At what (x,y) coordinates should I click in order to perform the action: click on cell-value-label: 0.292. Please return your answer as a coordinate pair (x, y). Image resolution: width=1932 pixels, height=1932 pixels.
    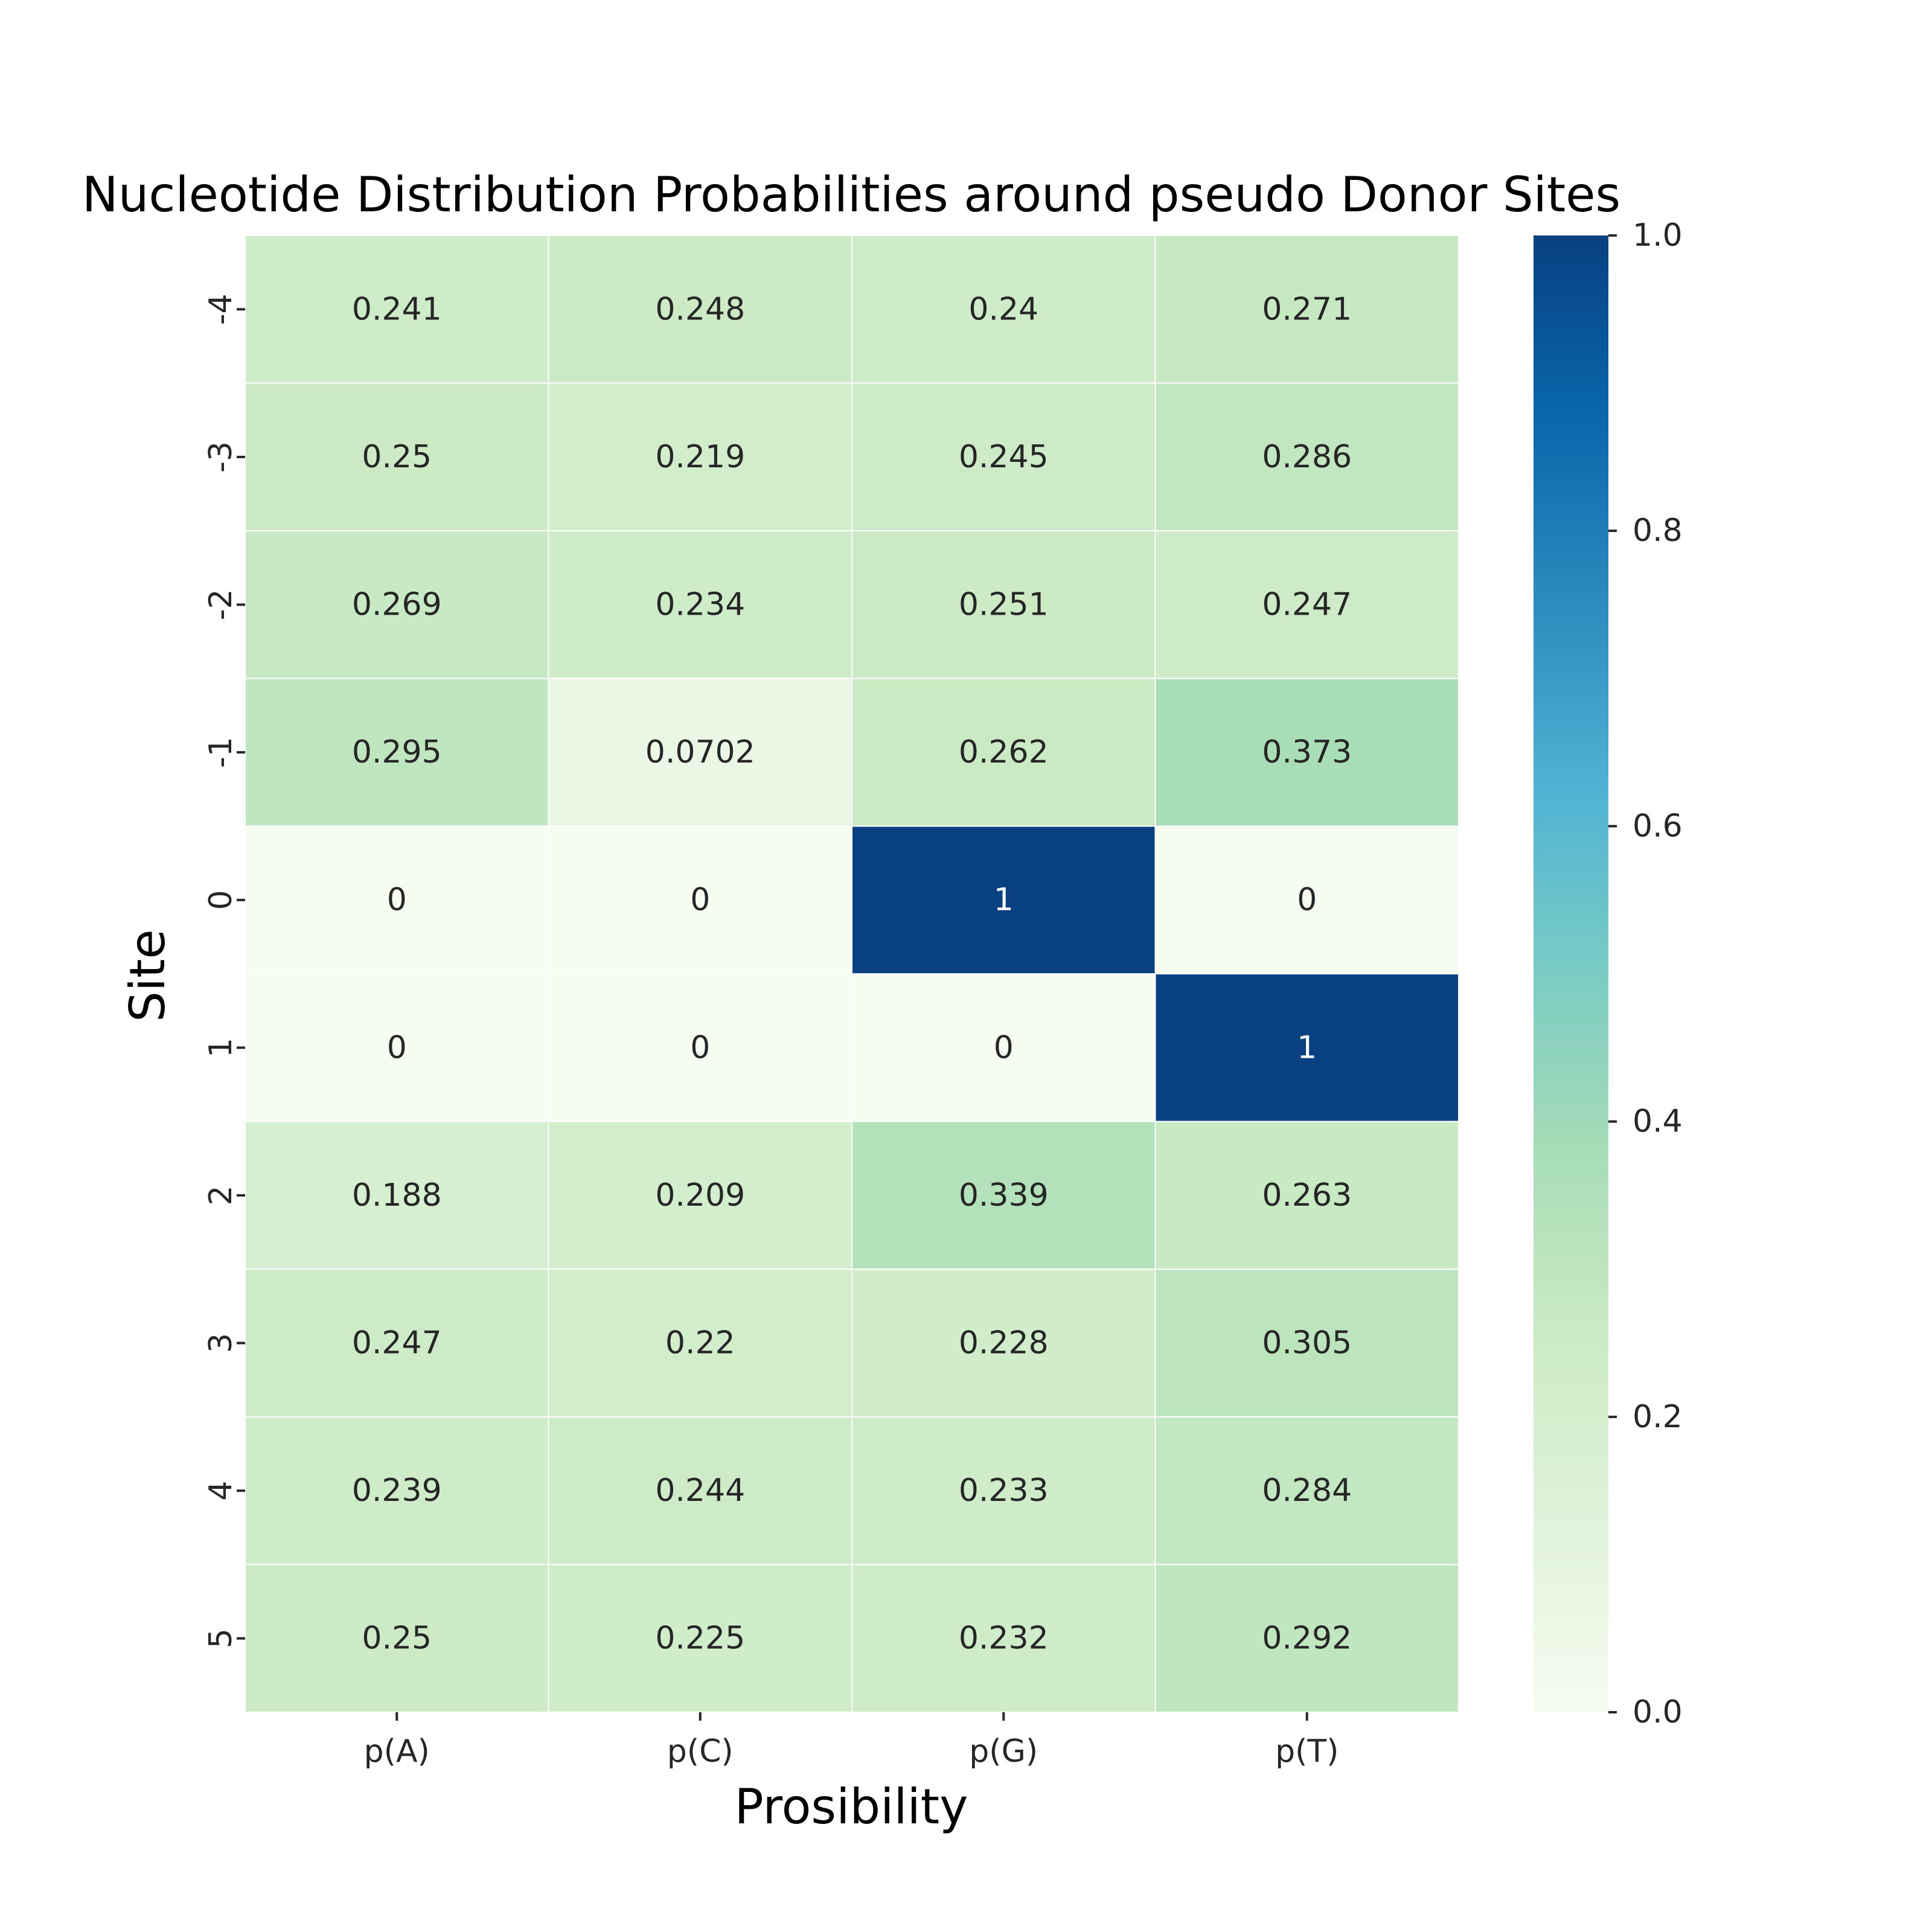
    Looking at the image, I should click on (1307, 1638).